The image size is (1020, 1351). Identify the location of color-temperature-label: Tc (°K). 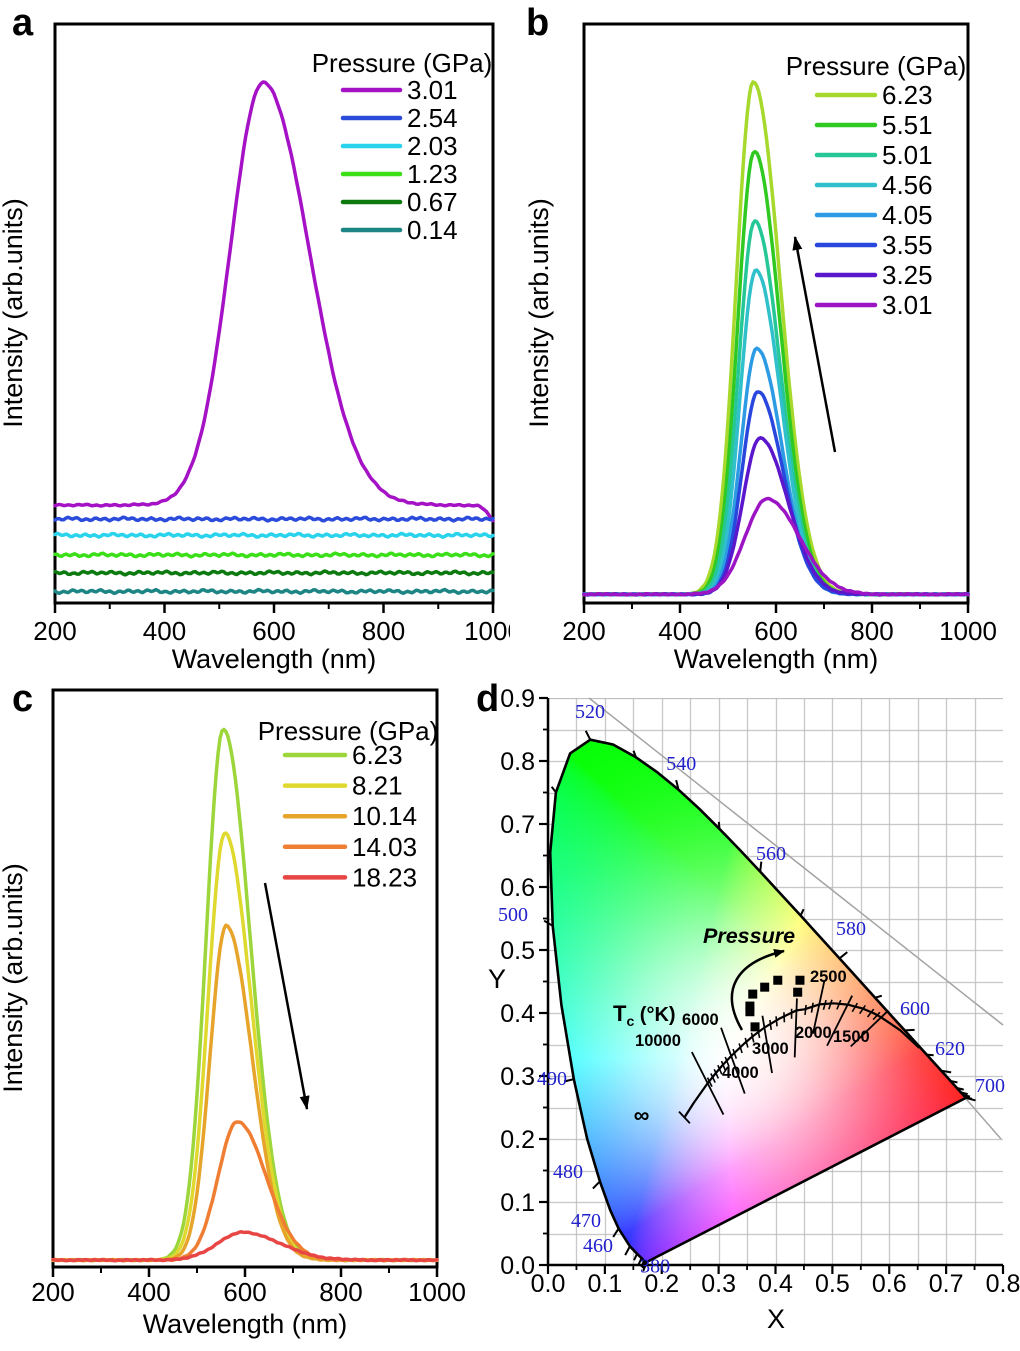
(644, 1015).